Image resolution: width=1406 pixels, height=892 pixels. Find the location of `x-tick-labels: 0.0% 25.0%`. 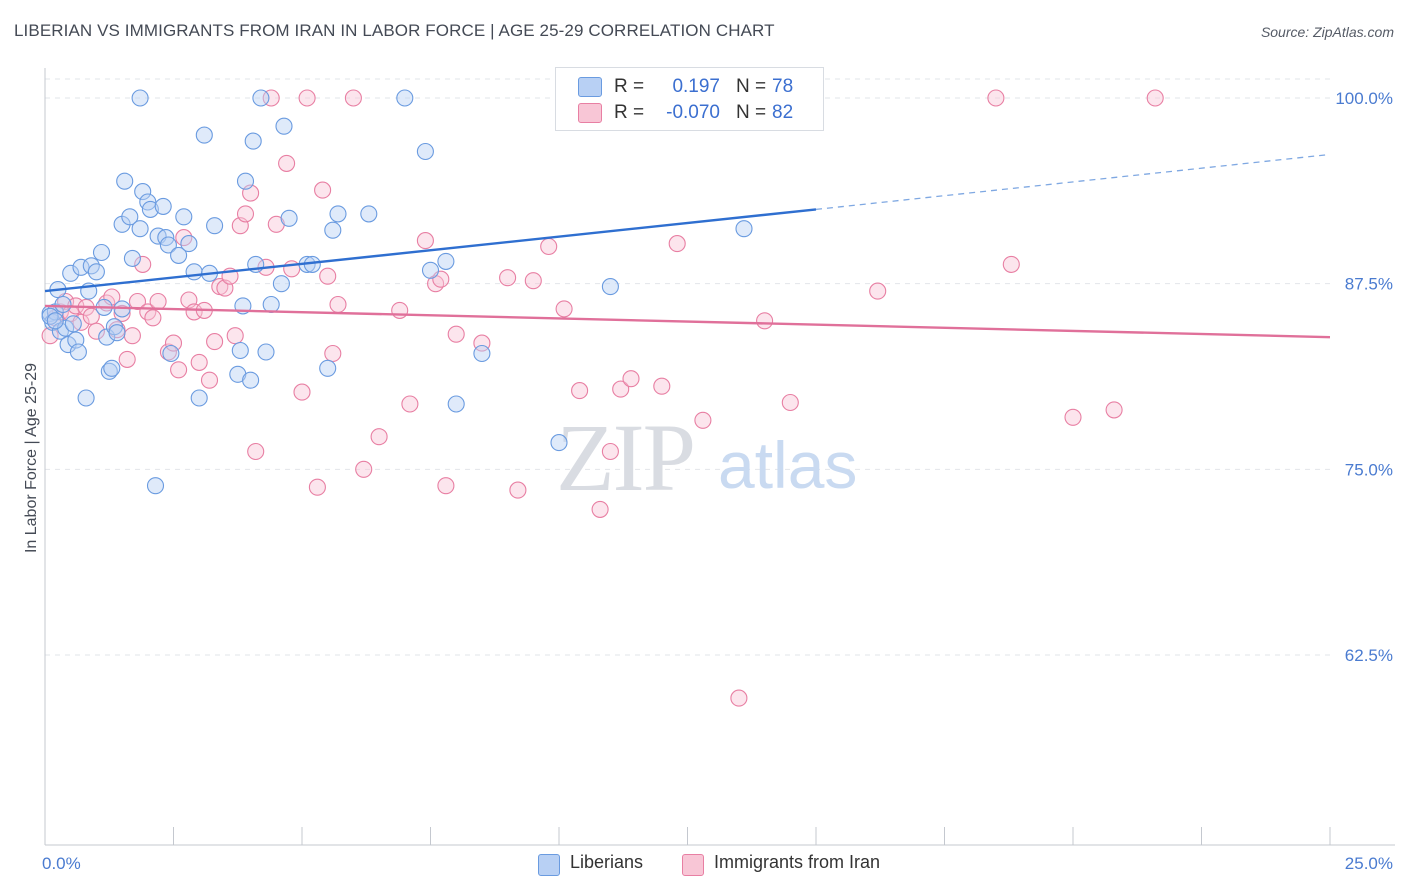

x-tick-labels: 0.0% 25.0% is located at coordinates (717, 863).